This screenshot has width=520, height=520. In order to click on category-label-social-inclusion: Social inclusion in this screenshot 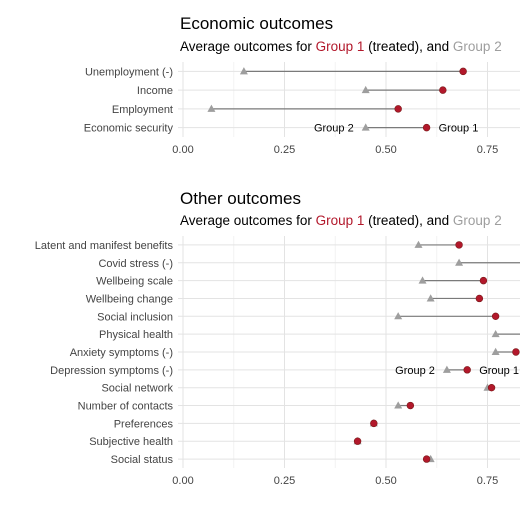, I will do `click(135, 317)`.